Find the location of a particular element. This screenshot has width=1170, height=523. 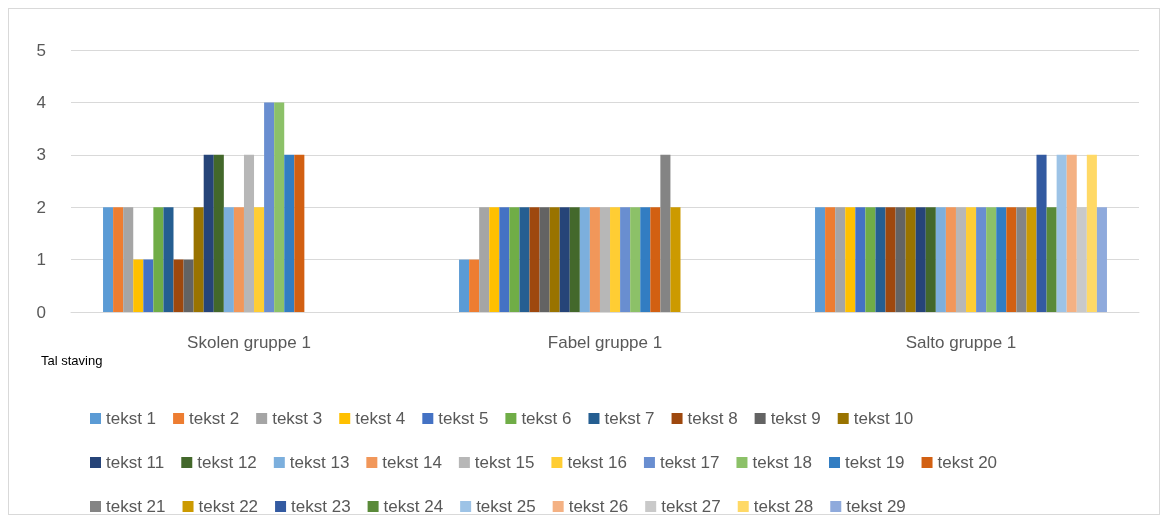

text: Tal staving is located at coordinates (72, 360).